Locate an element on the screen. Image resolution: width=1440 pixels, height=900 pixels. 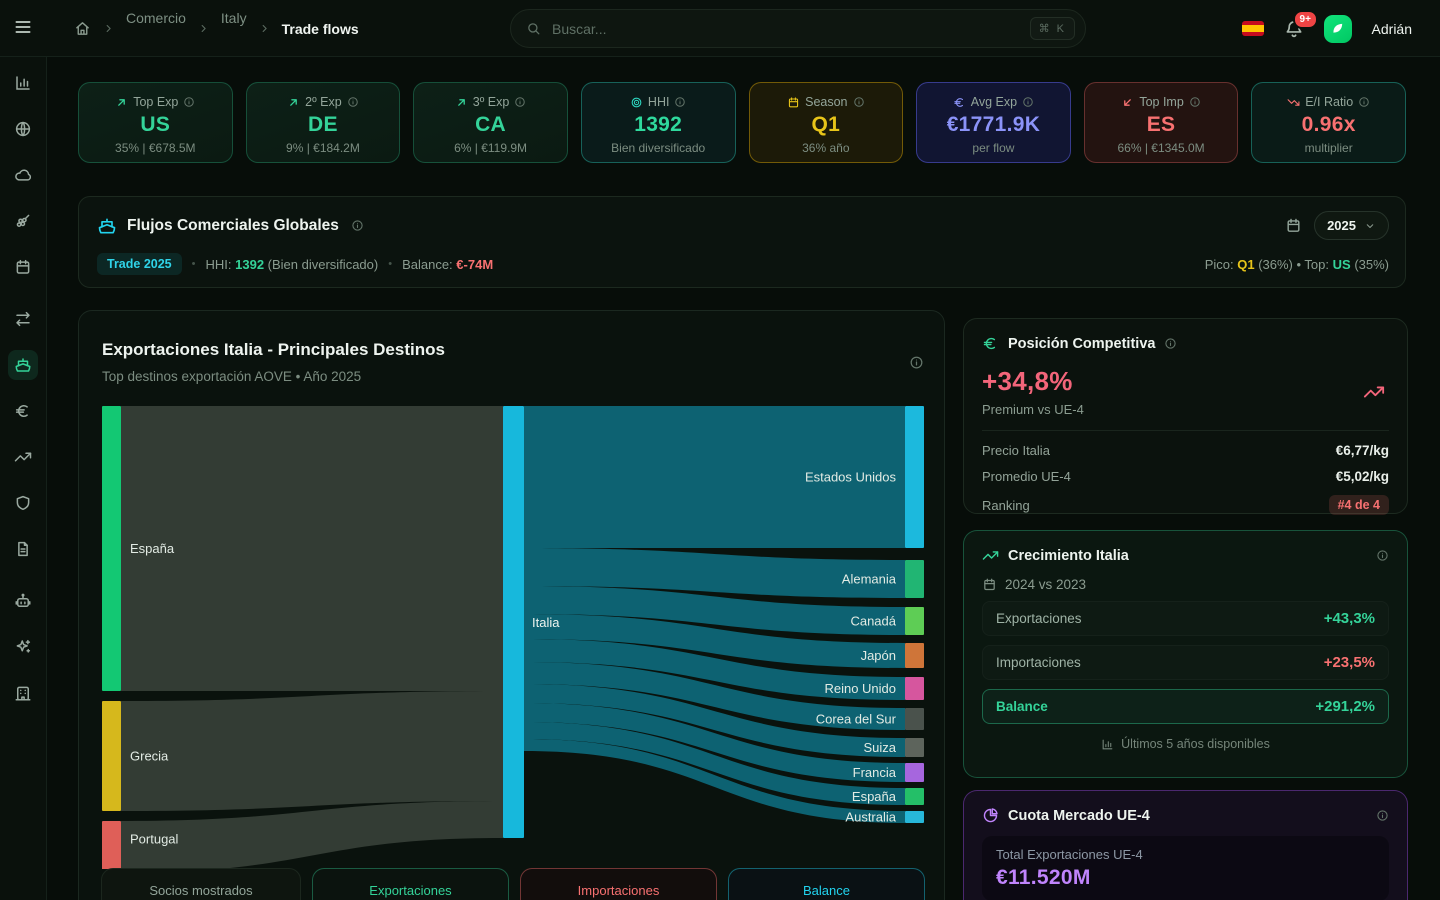
search-bar: ⌘ K is located at coordinates (798, 28).